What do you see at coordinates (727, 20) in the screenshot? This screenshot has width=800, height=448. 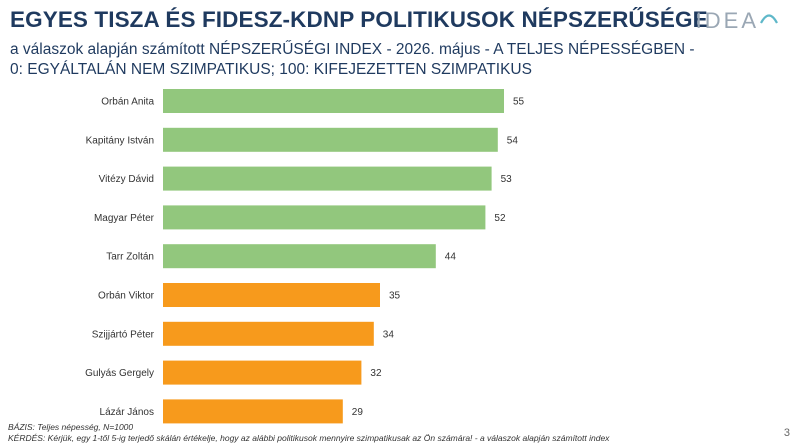 I see `logo-text: IDEA` at bounding box center [727, 20].